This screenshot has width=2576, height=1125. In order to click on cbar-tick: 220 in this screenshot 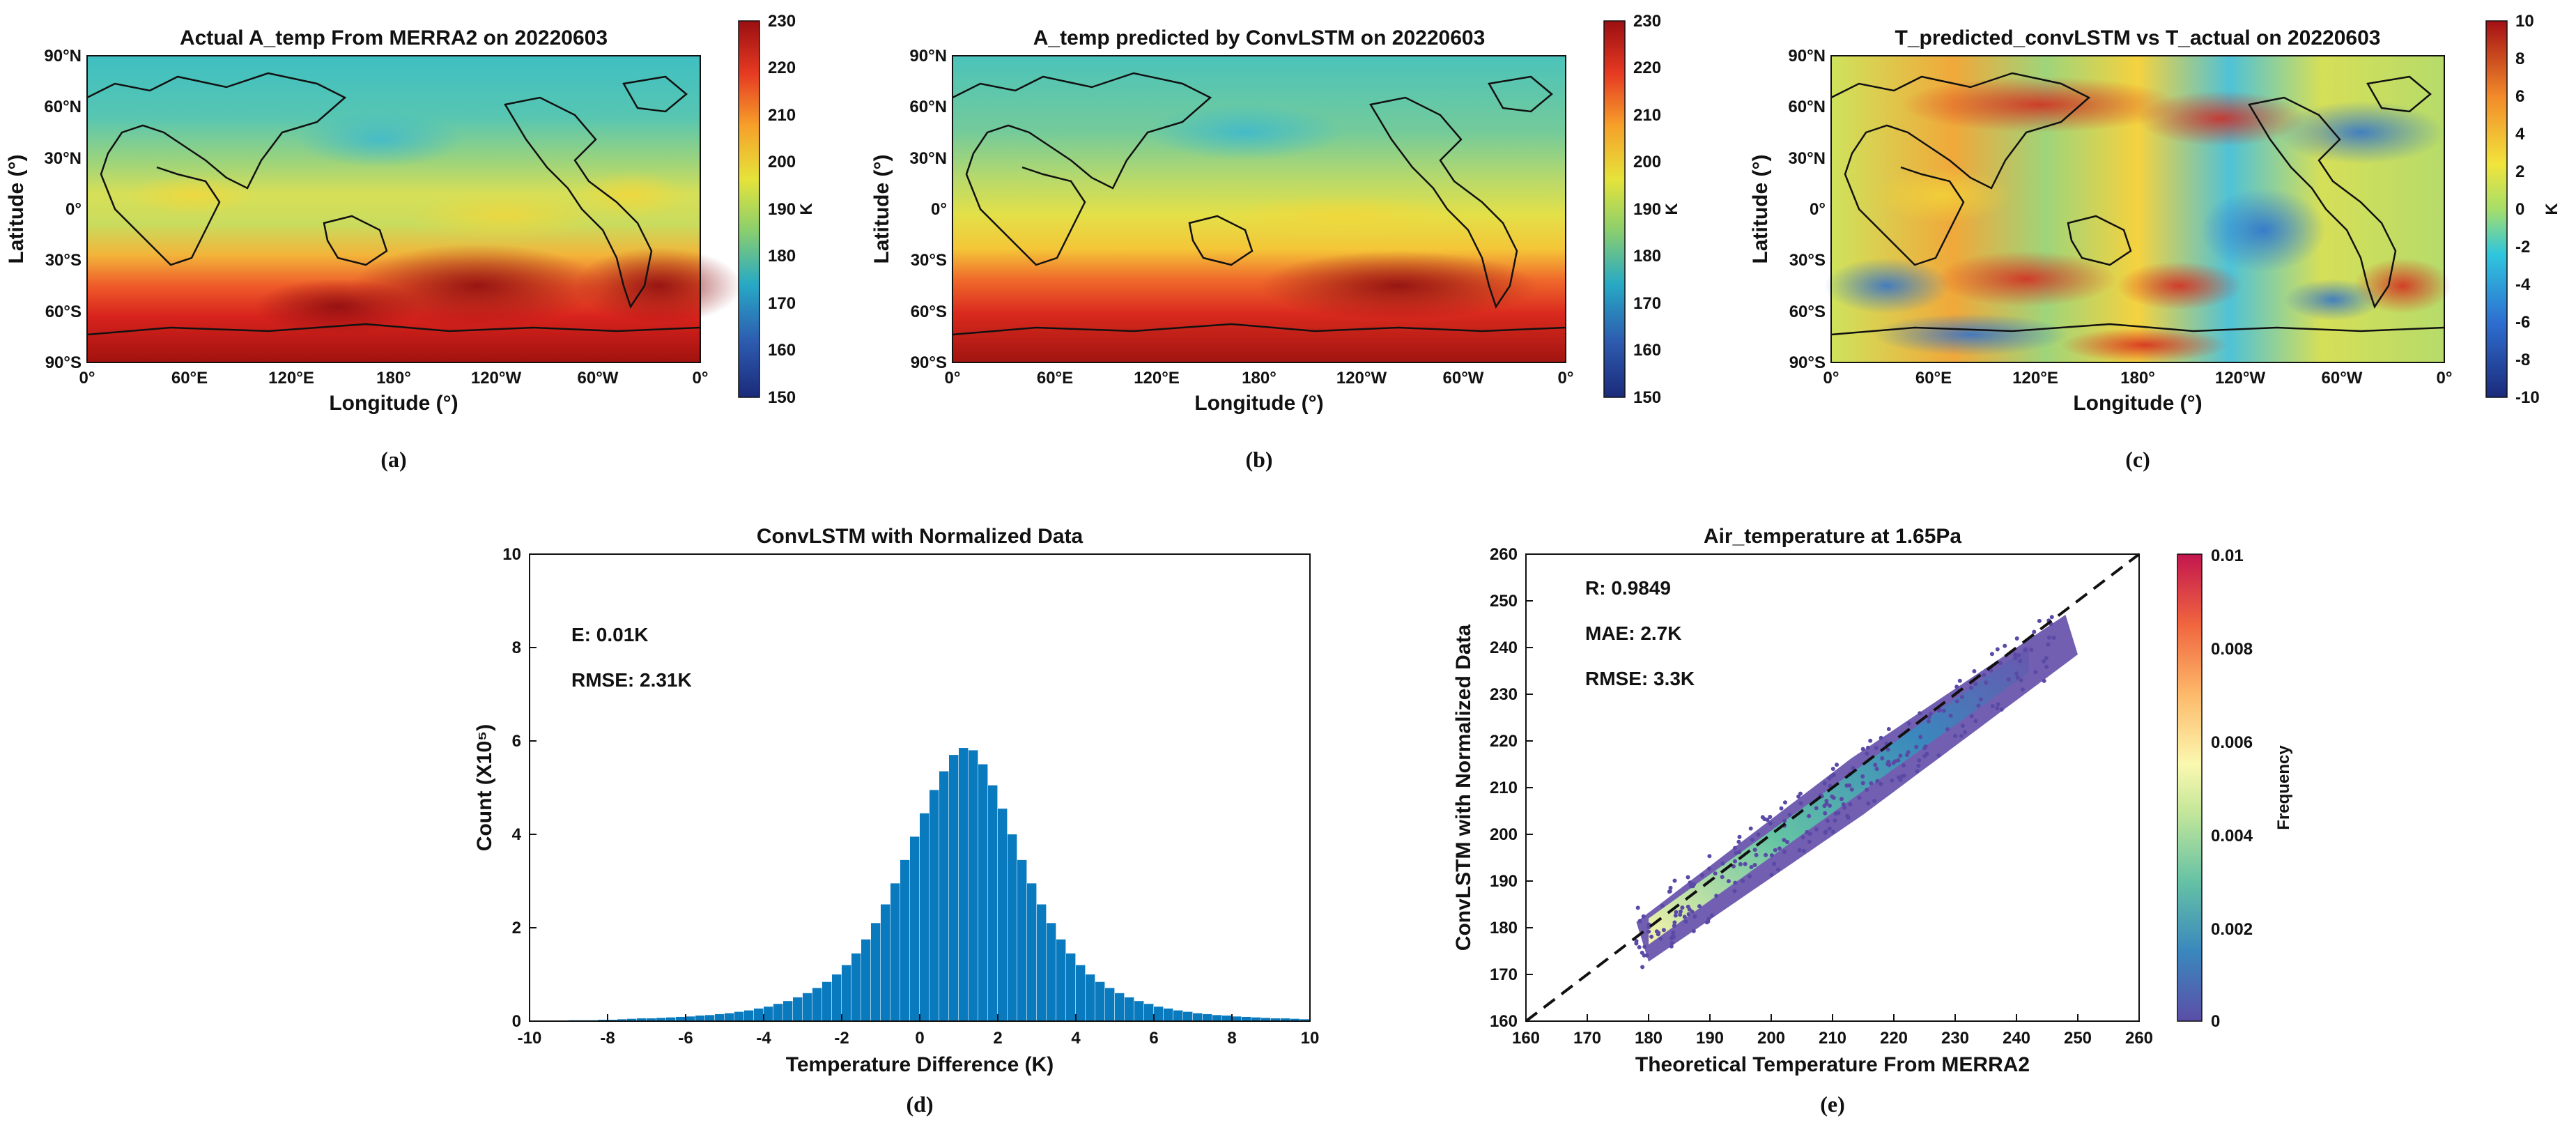, I will do `click(782, 68)`.